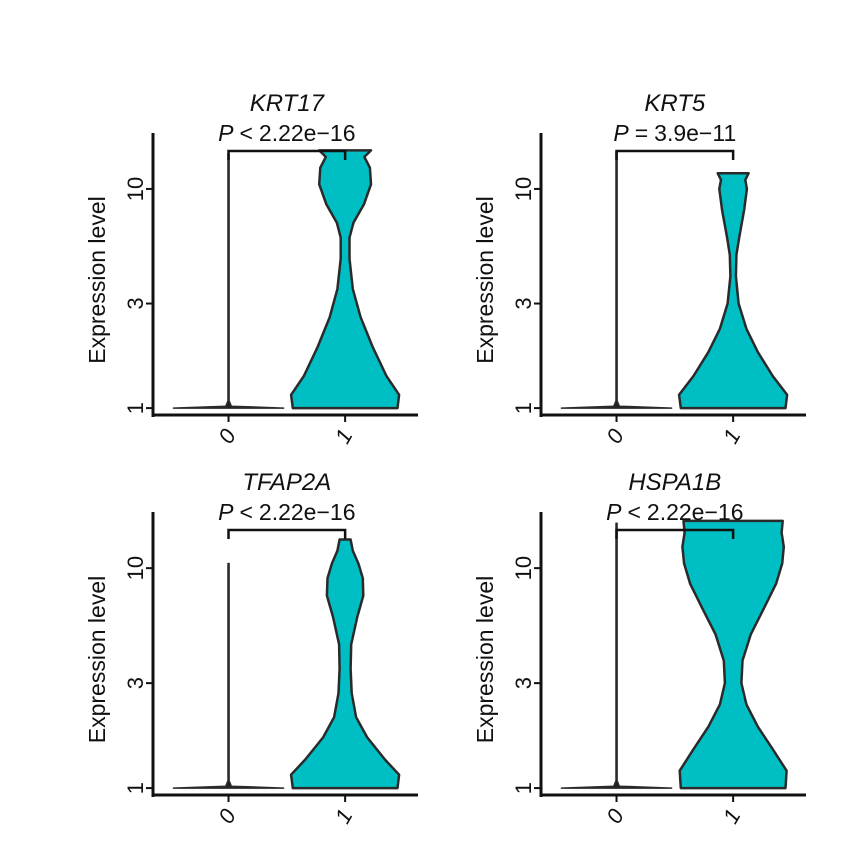 The height and width of the screenshot is (857, 859). Describe the element at coordinates (641, 133) in the screenshot. I see `p-value-operator: =` at that location.